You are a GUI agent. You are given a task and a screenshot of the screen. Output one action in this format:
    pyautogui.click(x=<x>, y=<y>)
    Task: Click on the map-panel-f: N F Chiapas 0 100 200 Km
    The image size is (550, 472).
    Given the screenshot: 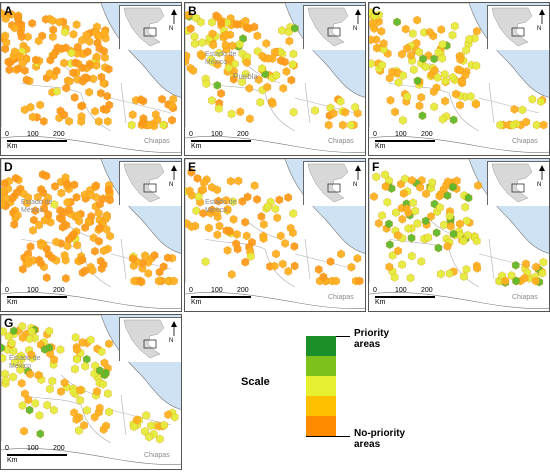 What is the action you would take?
    pyautogui.click(x=459, y=235)
    